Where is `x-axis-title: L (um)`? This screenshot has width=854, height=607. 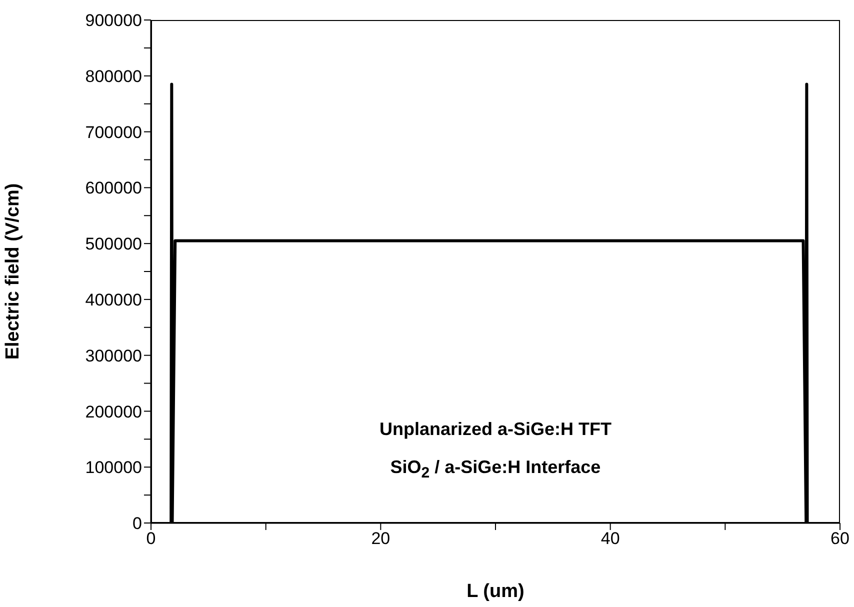 x-axis-title: L (um) is located at coordinates (495, 591).